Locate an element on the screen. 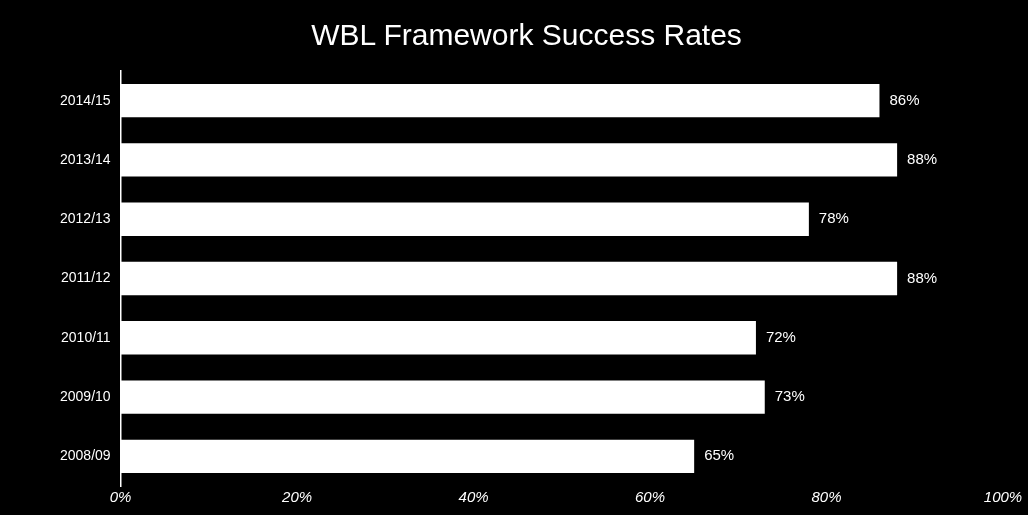 This screenshot has height=515, width=1028. x-tick-label: 60% is located at coordinates (650, 497).